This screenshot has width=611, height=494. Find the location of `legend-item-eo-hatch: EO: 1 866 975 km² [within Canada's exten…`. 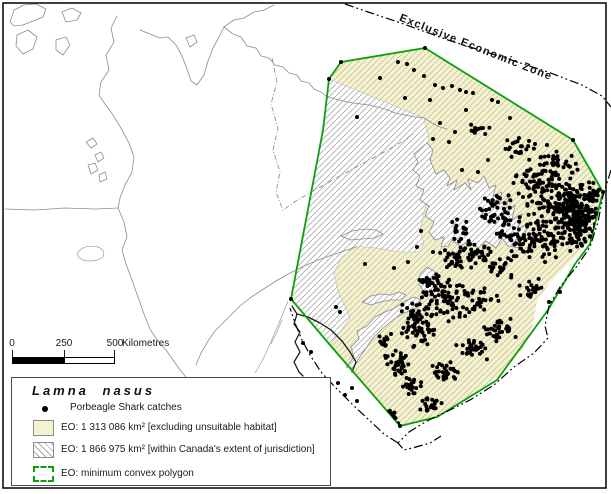

legend-item-eo-hatch: EO: 1 866 975 km² [within Canada's exten… is located at coordinates (171, 451).